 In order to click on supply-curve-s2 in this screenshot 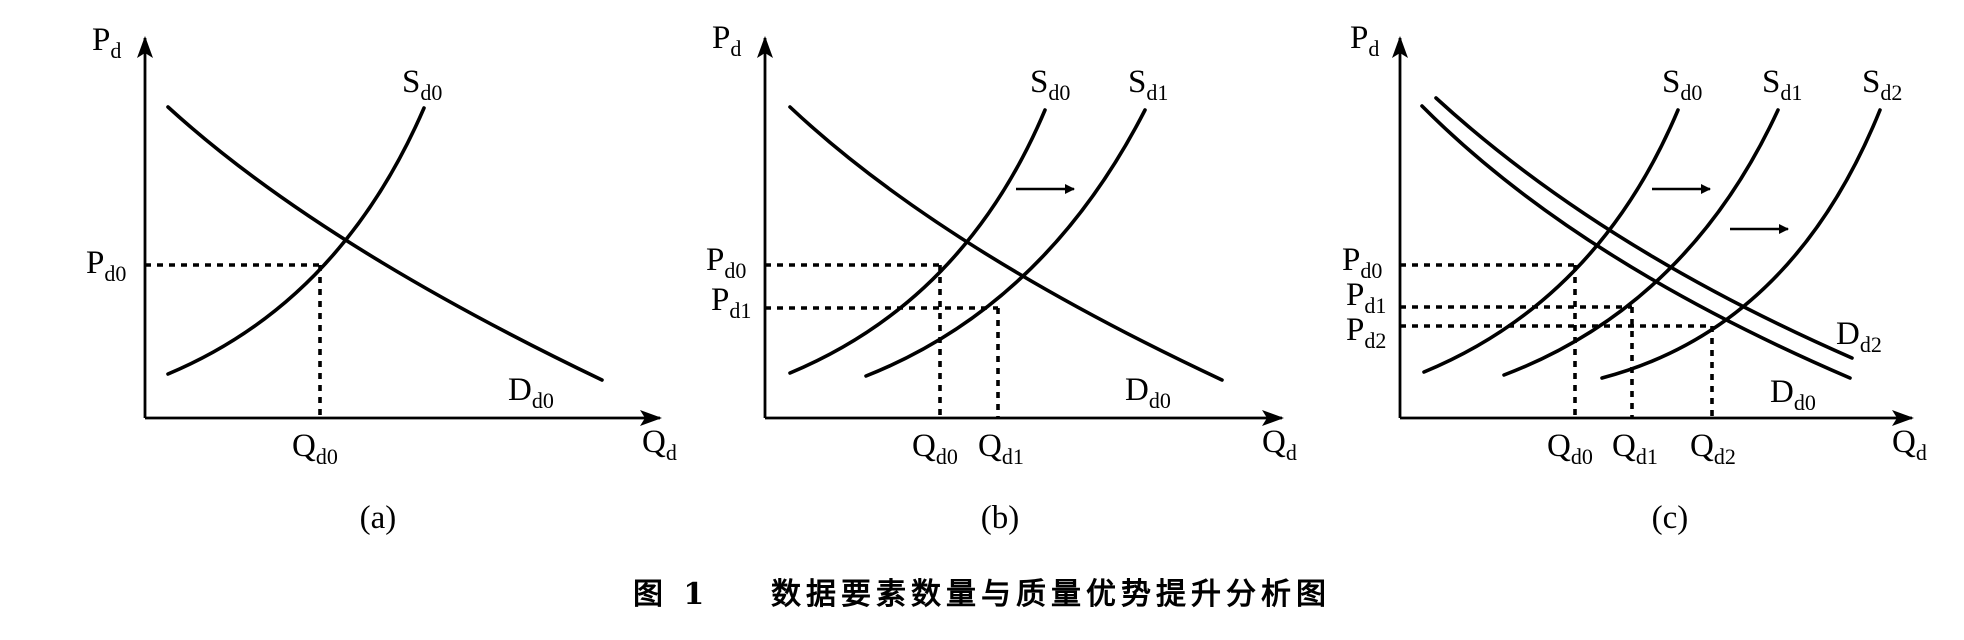, I will do `click(1741, 244)`.